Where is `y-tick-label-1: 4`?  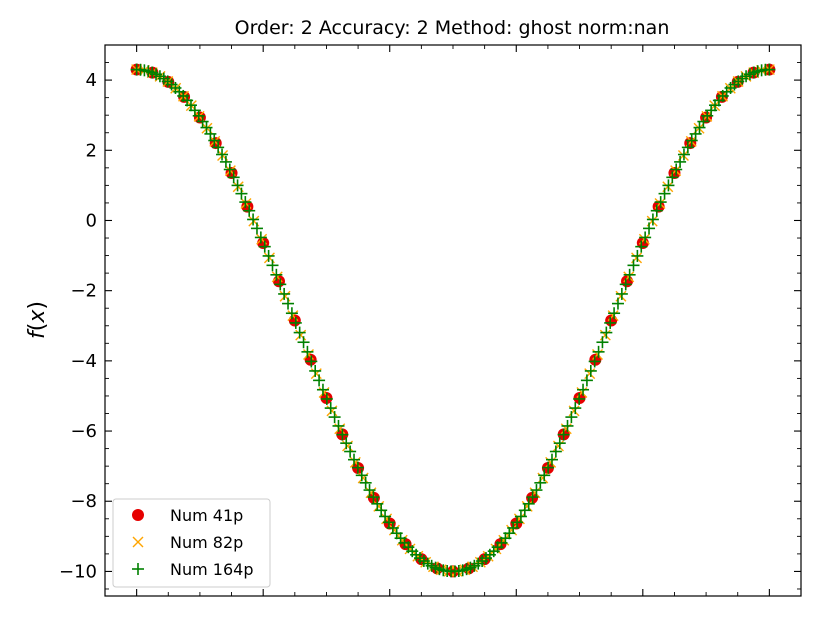 y-tick-label-1: 4 is located at coordinates (91, 80).